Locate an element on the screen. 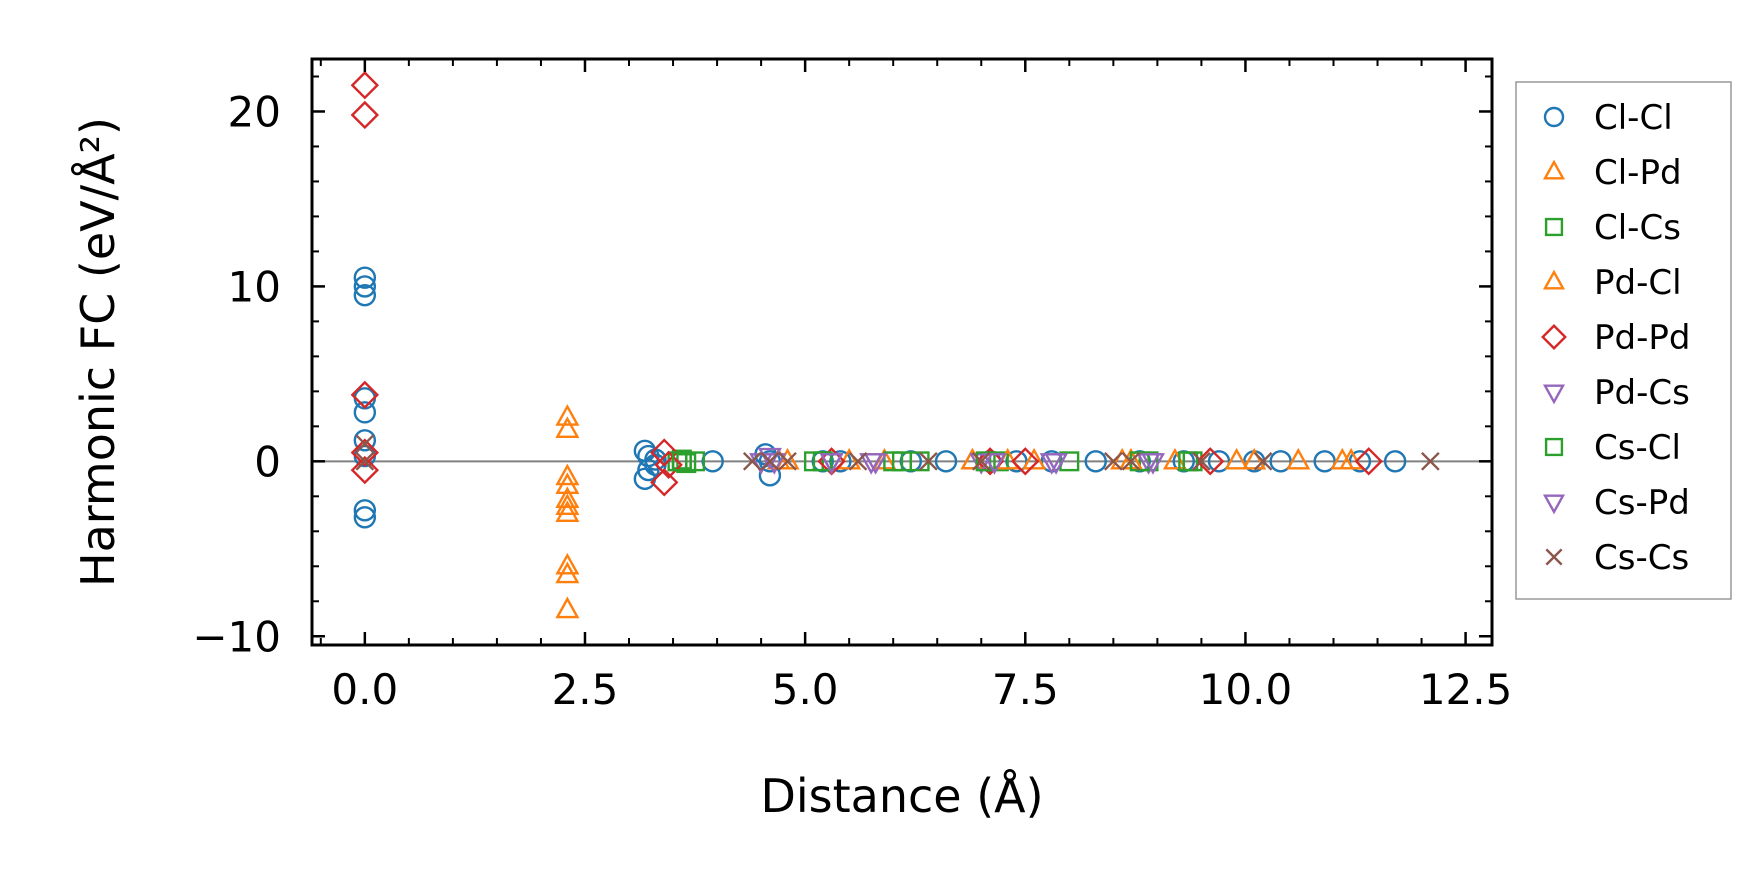 The height and width of the screenshot is (883, 1764). legend-label-cs-cs: Cs-Cs is located at coordinates (1641, 558).